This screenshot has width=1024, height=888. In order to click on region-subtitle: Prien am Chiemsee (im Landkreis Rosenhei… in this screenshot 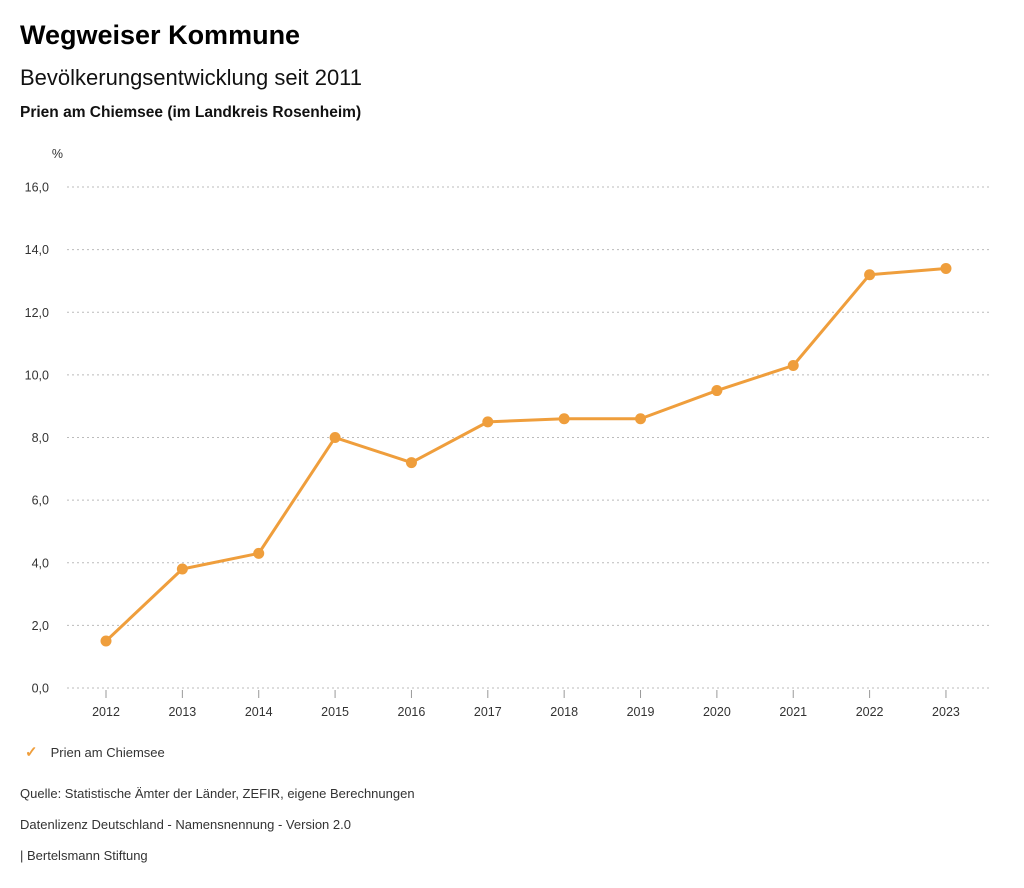, I will do `click(191, 112)`.